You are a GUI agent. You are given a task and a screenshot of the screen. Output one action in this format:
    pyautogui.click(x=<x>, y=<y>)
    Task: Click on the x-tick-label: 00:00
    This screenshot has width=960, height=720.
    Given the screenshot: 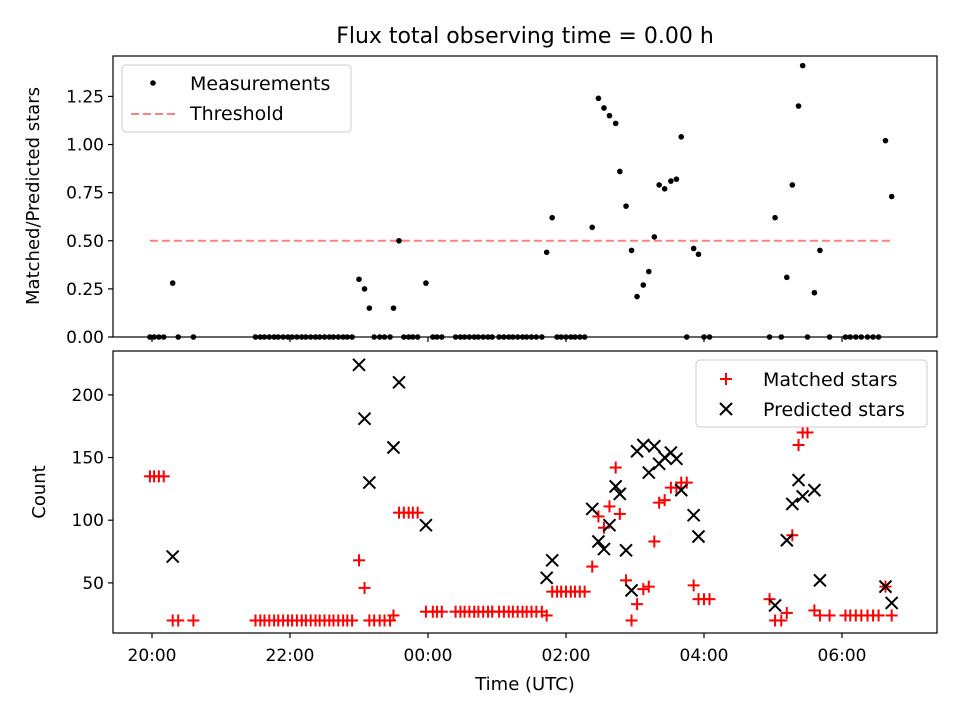 What is the action you would take?
    pyautogui.click(x=428, y=656)
    